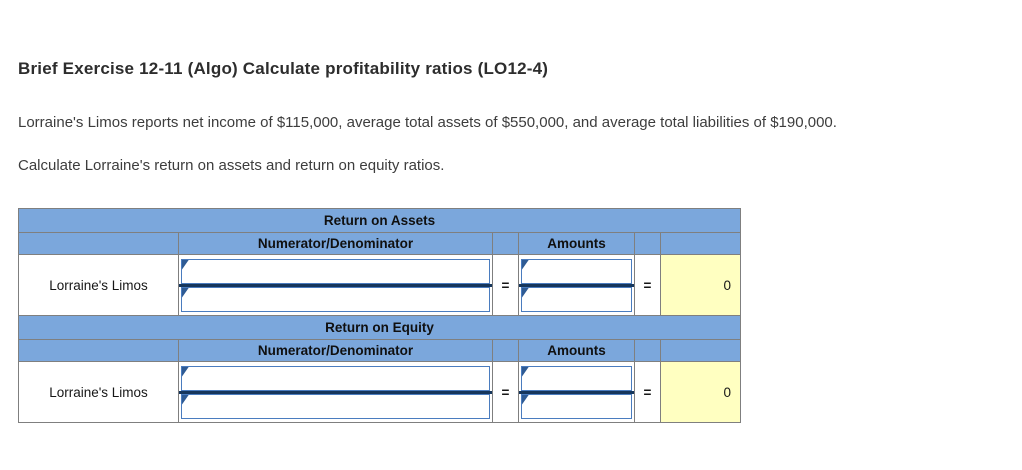  I want to click on roa-amounts-cell, so click(576, 285).